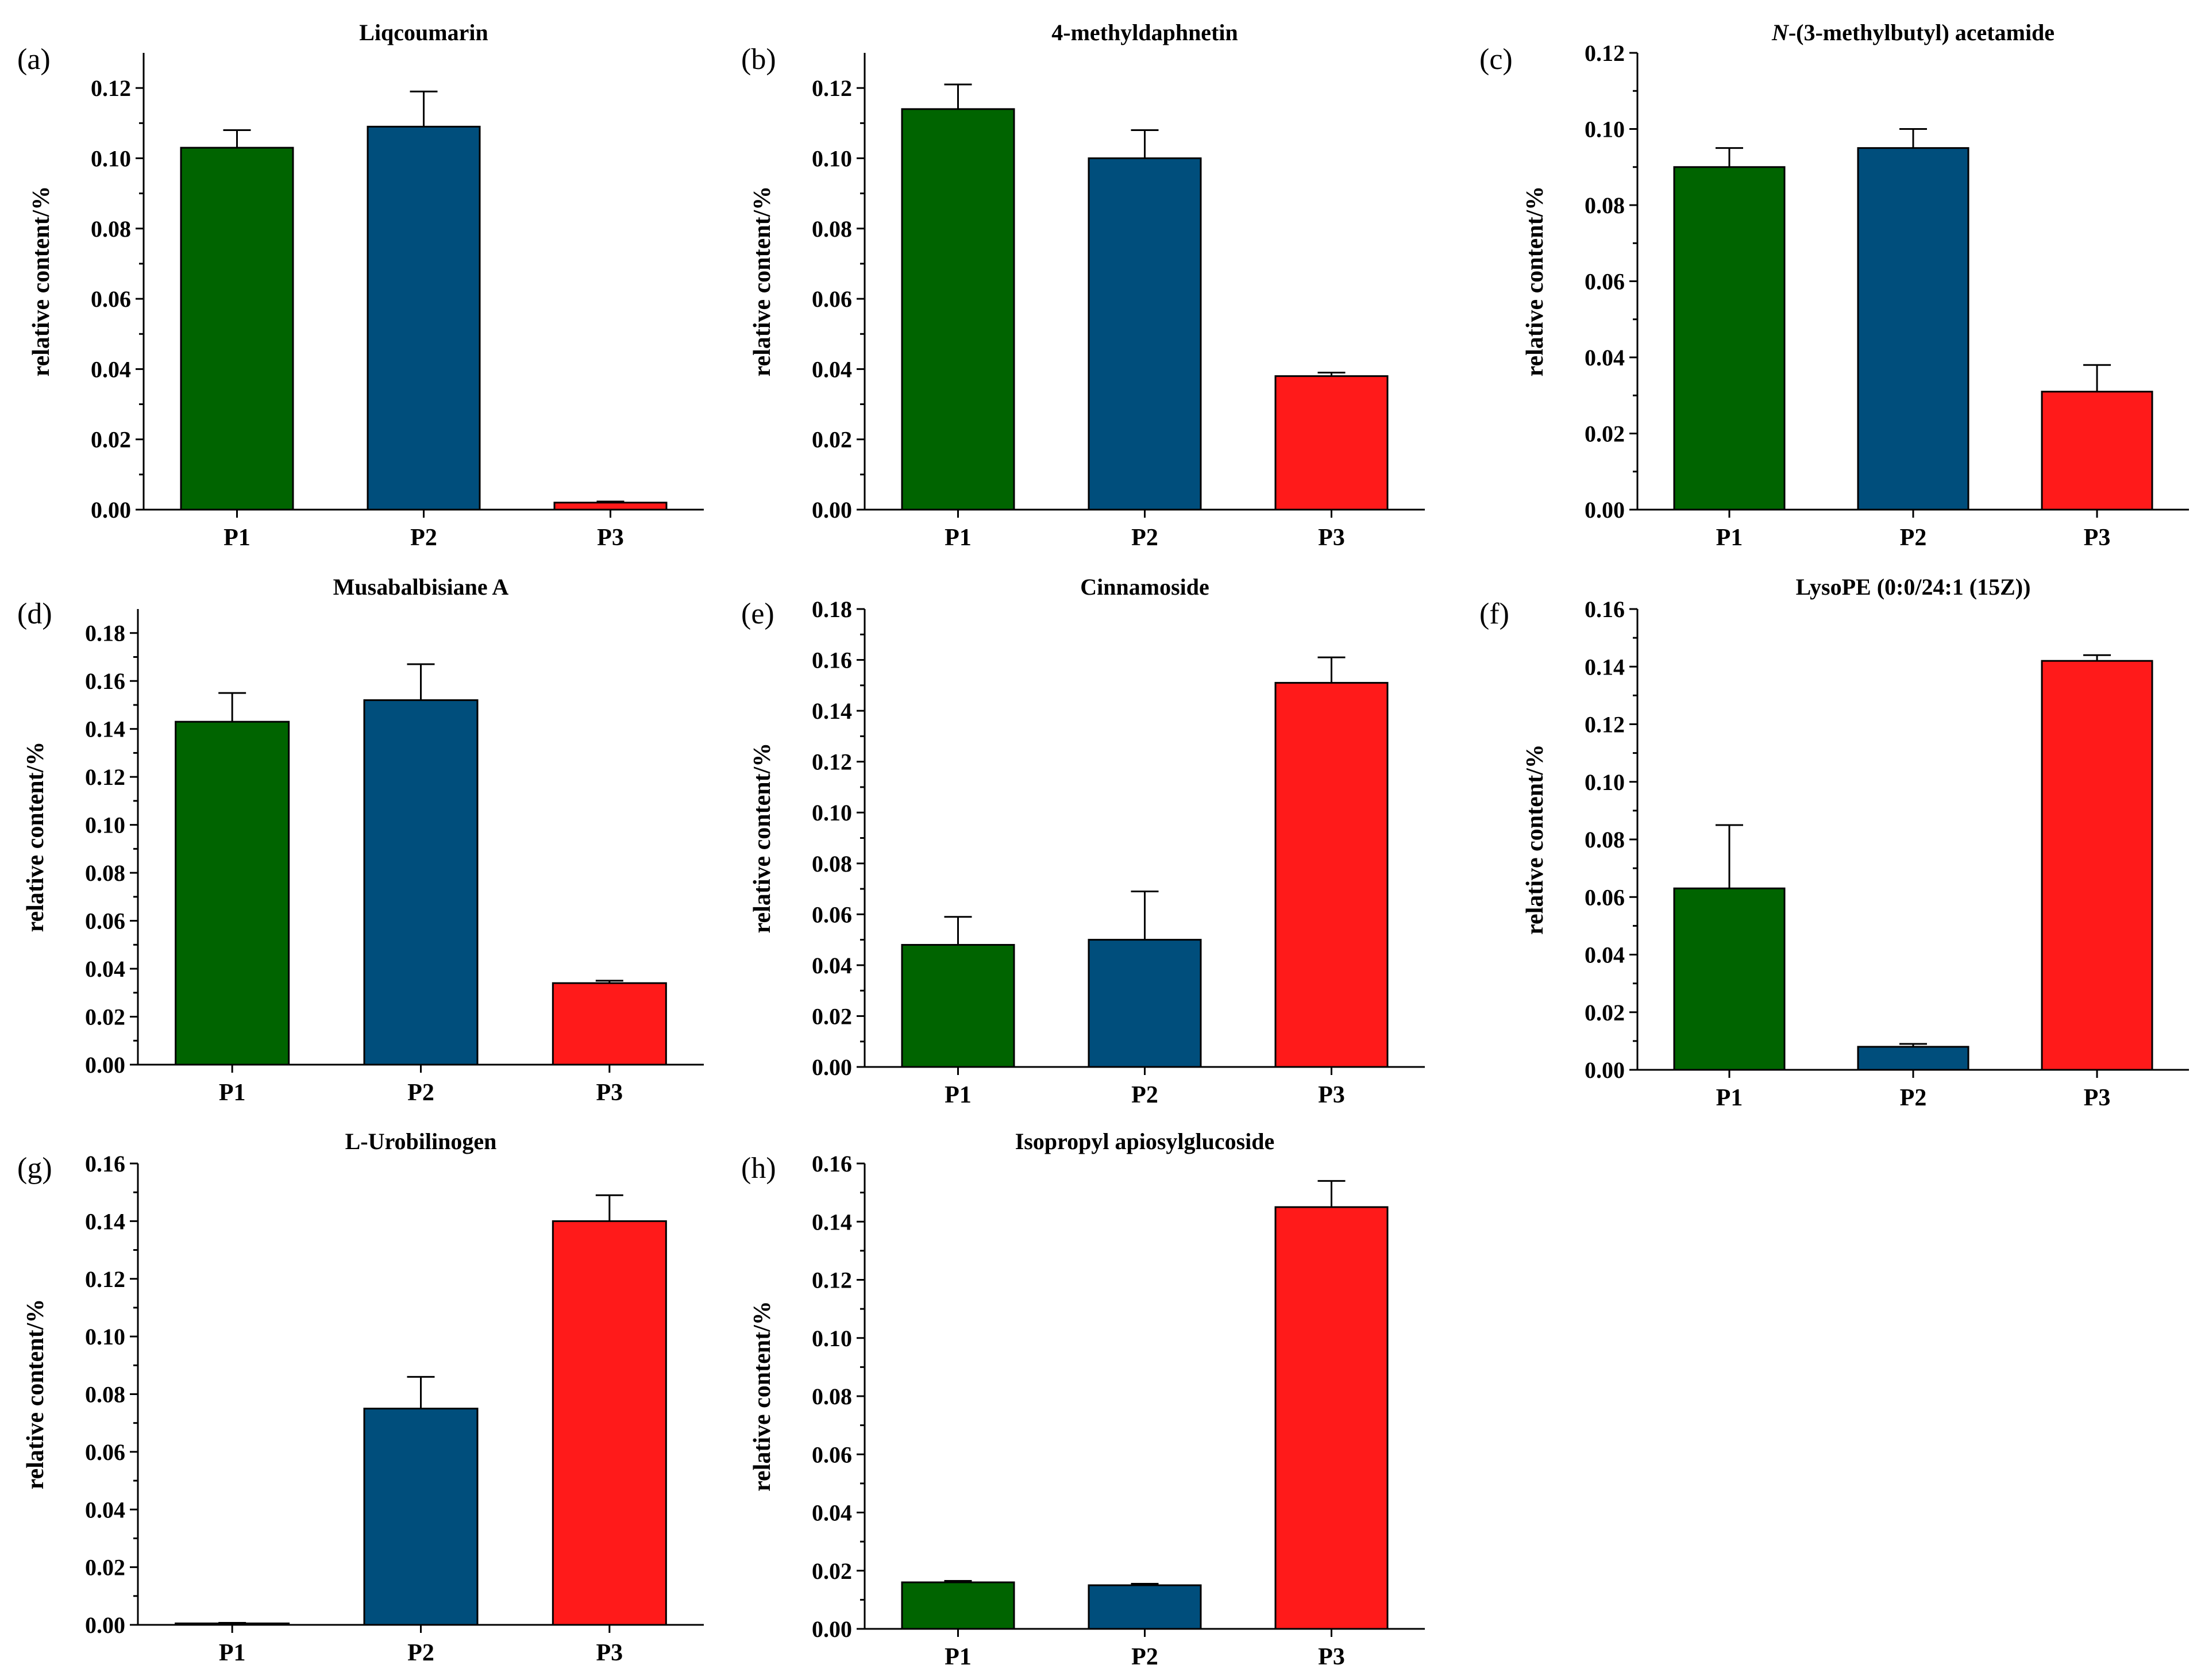 This screenshot has height=1680, width=2197. I want to click on panel-letter: (d), so click(34, 614).